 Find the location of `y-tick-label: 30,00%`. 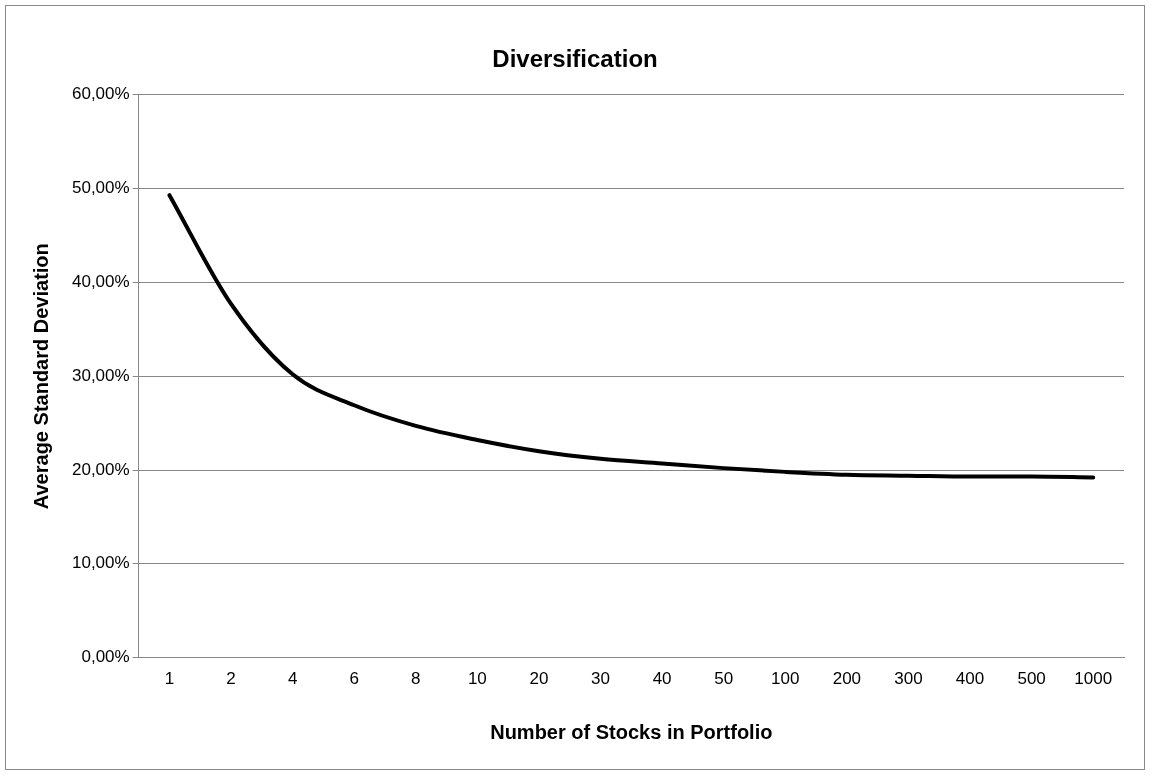

y-tick-label: 30,00% is located at coordinates (100, 375).